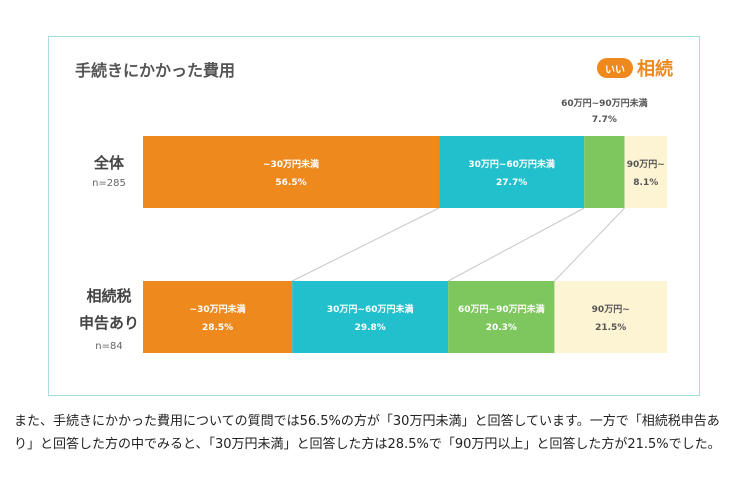 This screenshot has width=740, height=493. Describe the element at coordinates (511, 183) in the screenshot. I see `segment-value: 27.7%` at that location.